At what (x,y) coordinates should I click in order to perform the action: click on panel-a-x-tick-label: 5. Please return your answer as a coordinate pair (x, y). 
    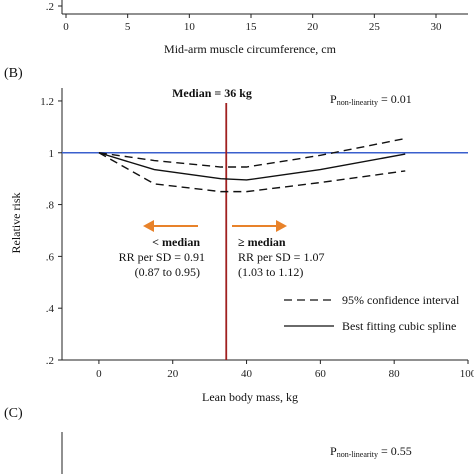
    Looking at the image, I should click on (128, 27).